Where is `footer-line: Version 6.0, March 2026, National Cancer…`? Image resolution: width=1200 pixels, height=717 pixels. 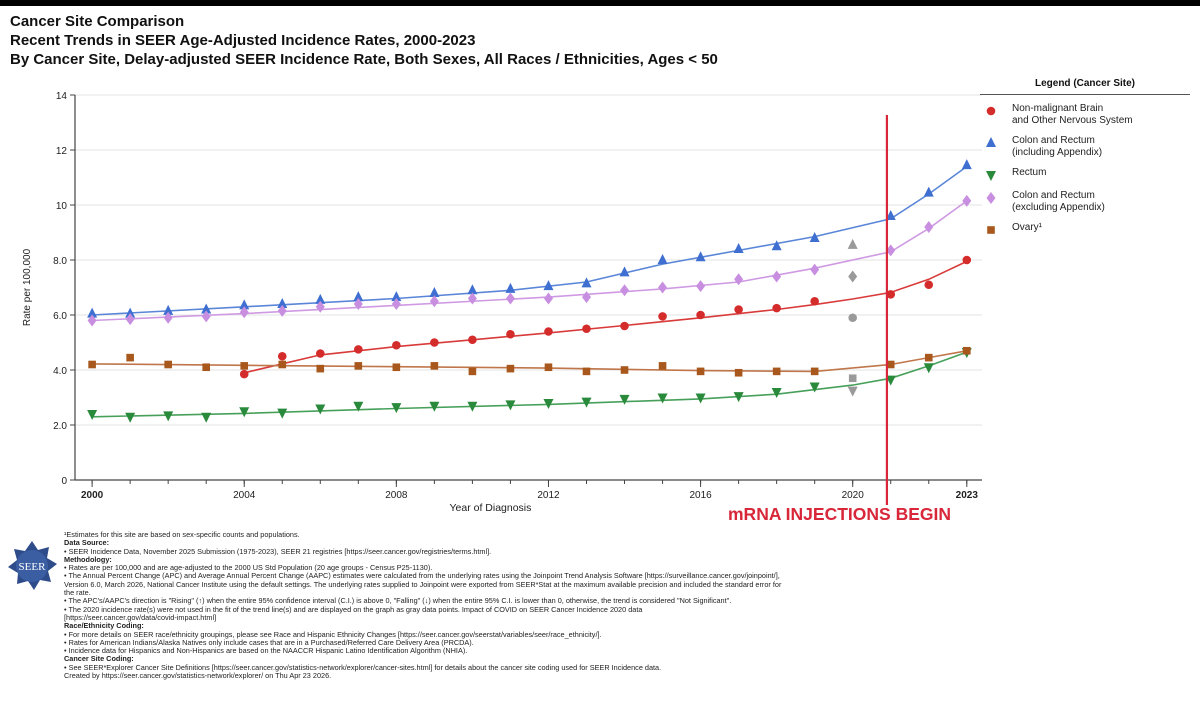
footer-line: Version 6.0, March 2026, National Cancer… is located at coordinates (423, 584).